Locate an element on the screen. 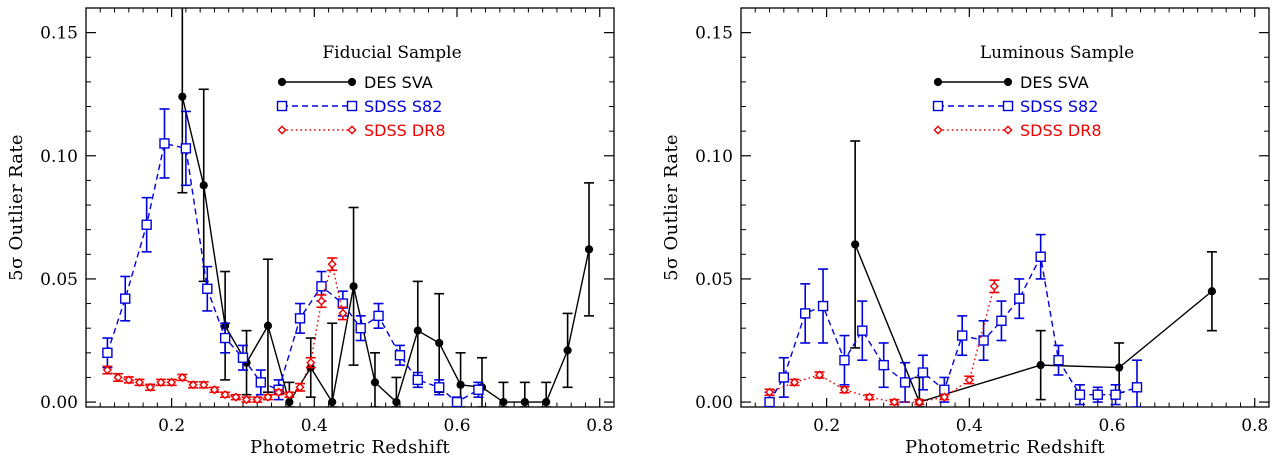 The height and width of the screenshot is (463, 1282). x-tick-label: 0.2 is located at coordinates (826, 426).